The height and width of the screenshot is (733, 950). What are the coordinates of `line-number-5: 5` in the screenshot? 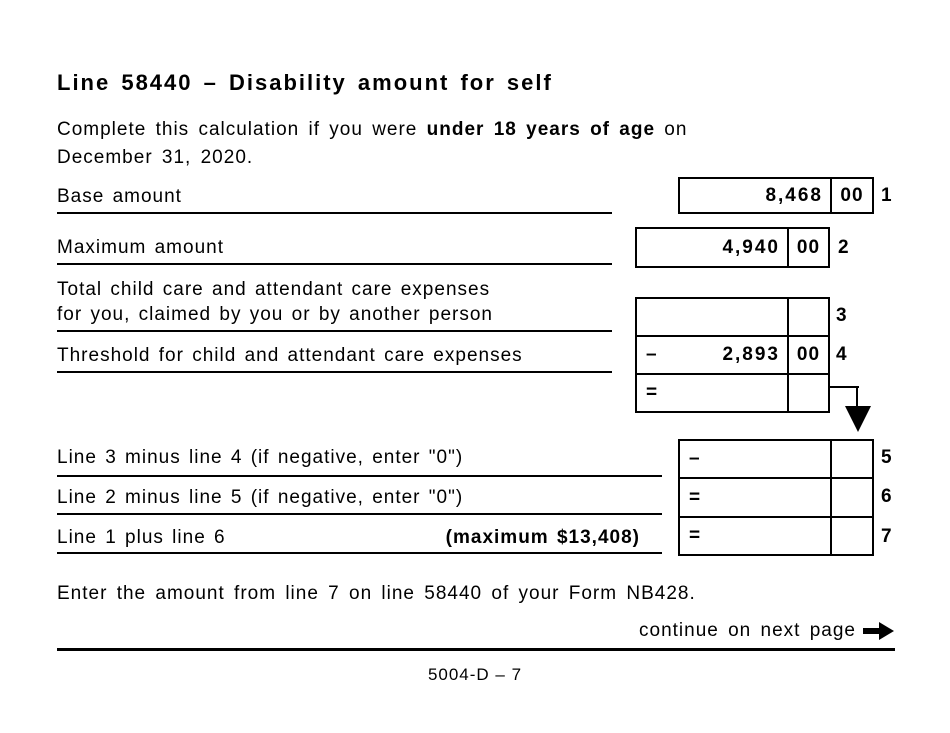 It's located at (886, 457).